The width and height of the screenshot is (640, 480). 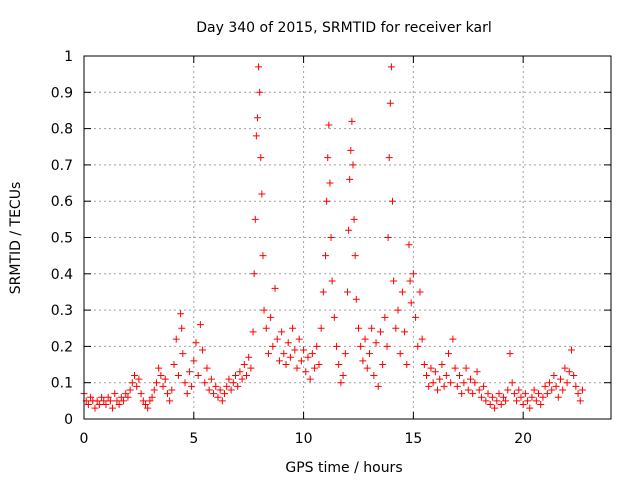 I want to click on x-tick-label: 15, so click(x=413, y=439).